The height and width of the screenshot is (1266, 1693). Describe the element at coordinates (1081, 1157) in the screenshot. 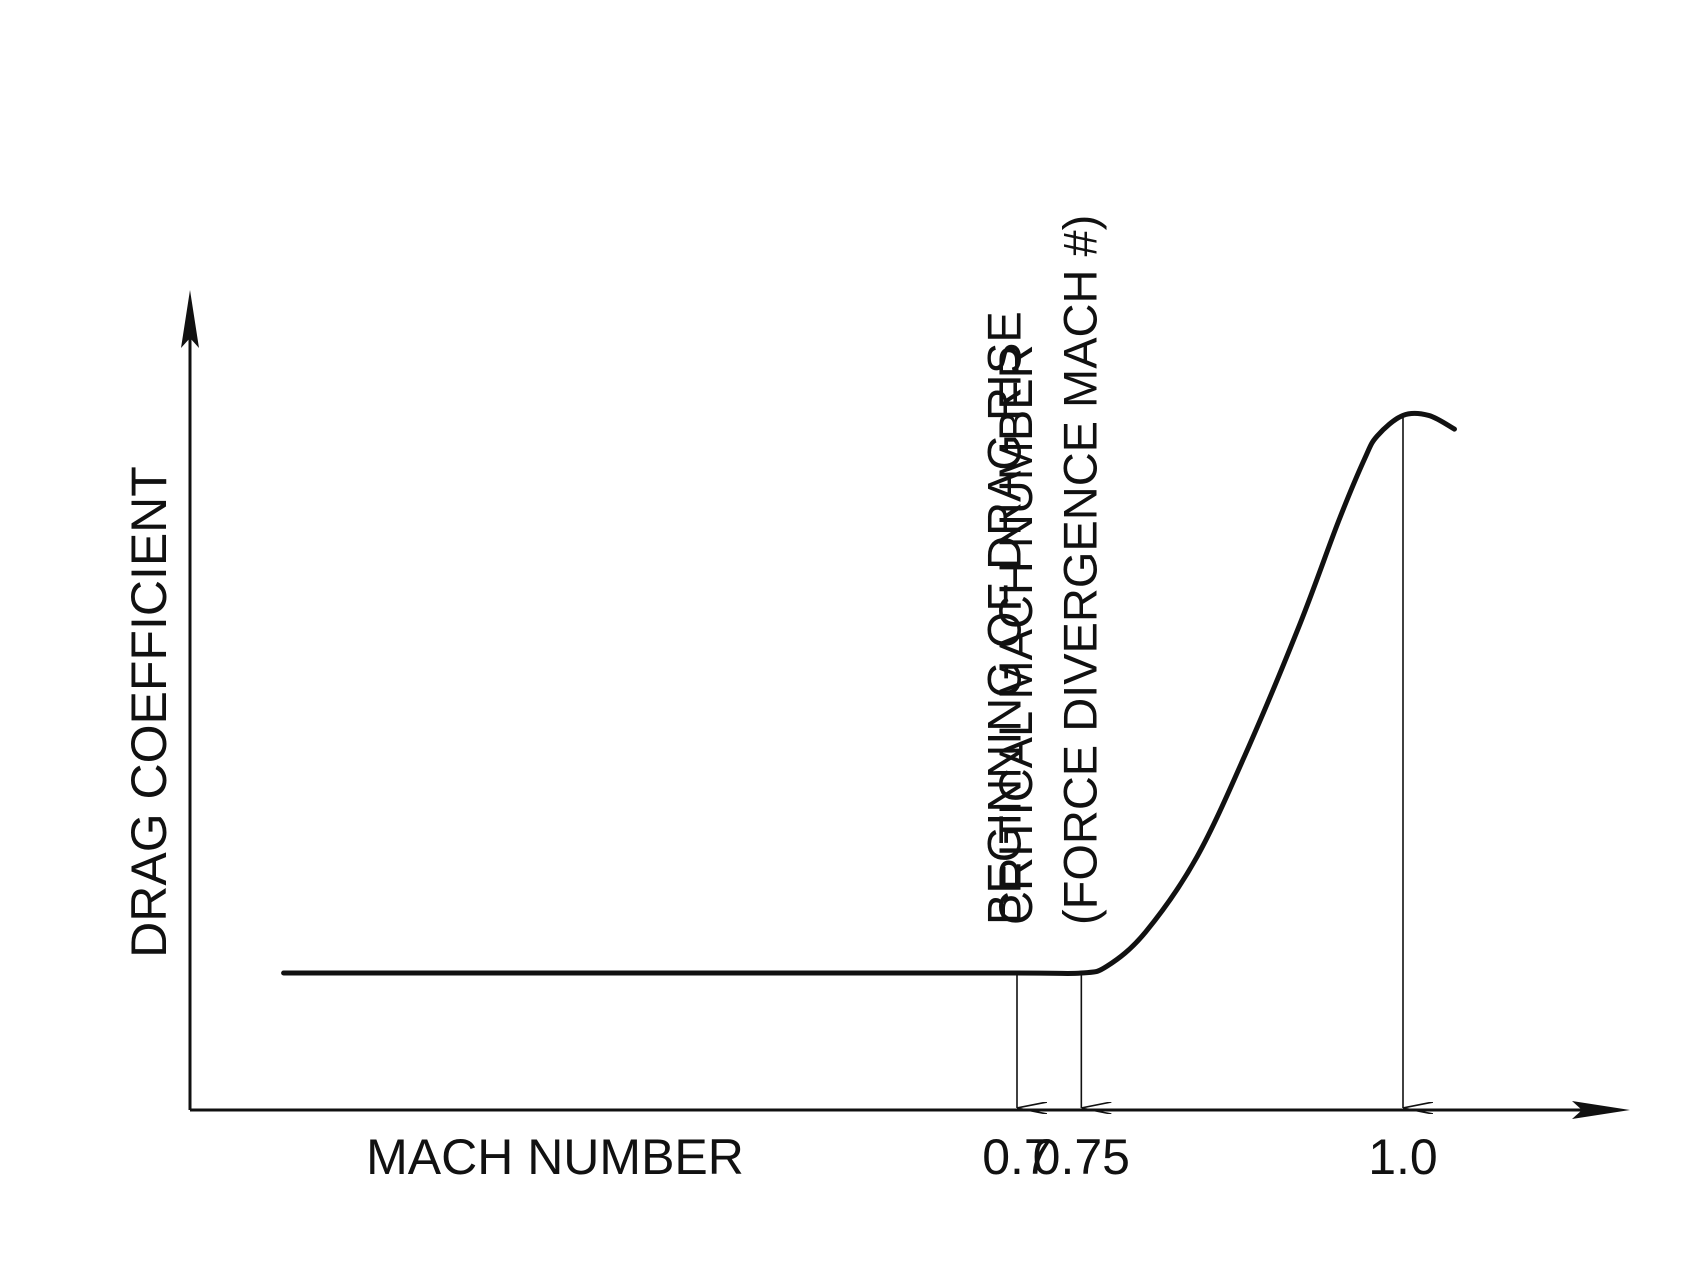

I see `x-tick-label: 0.75` at that location.